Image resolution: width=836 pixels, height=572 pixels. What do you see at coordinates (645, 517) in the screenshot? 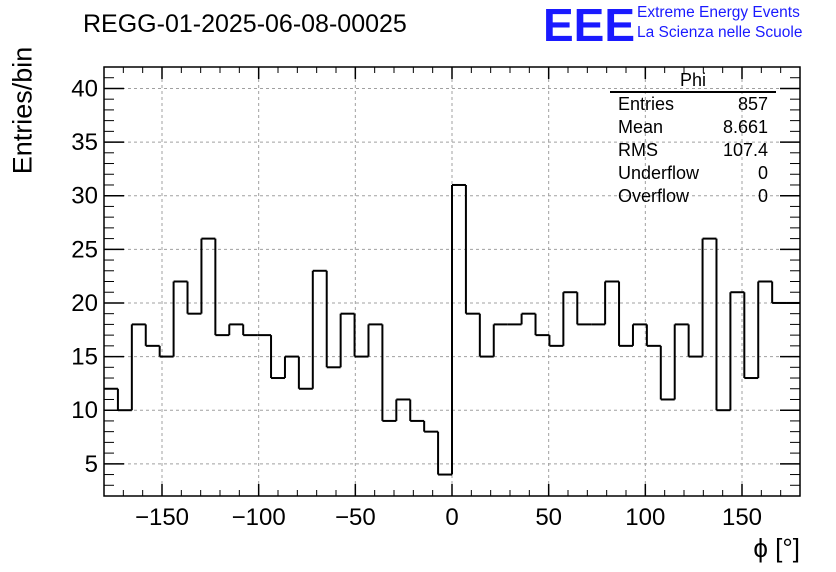
I see `x-tick-label: 100` at bounding box center [645, 517].